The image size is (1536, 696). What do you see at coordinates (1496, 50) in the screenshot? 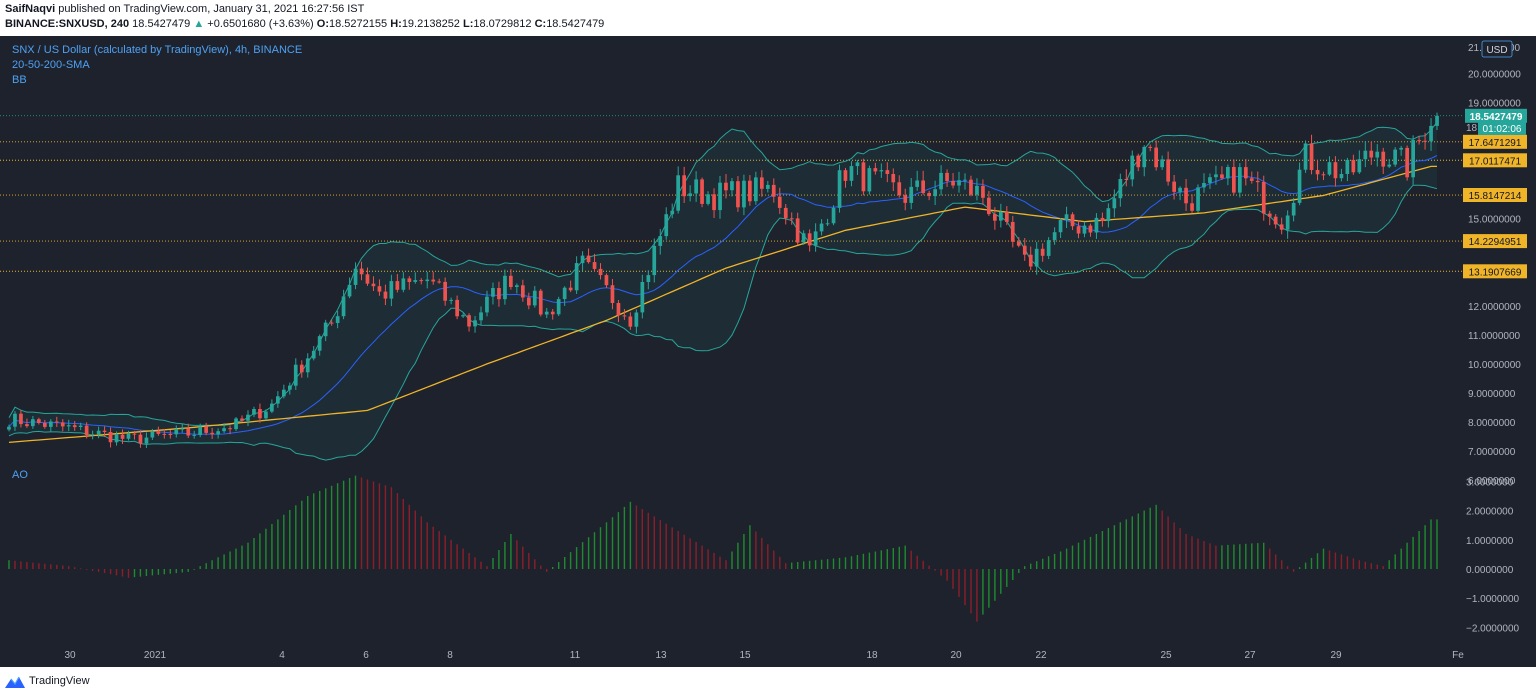
I see `currency-label: USD` at bounding box center [1496, 50].